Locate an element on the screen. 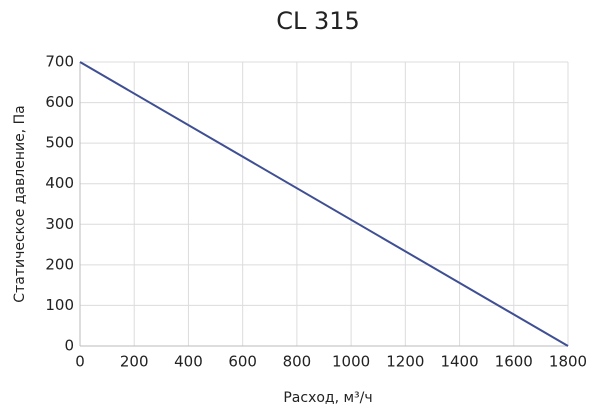 This screenshot has width=600, height=417. y-tick-label: 600 is located at coordinates (59, 102).